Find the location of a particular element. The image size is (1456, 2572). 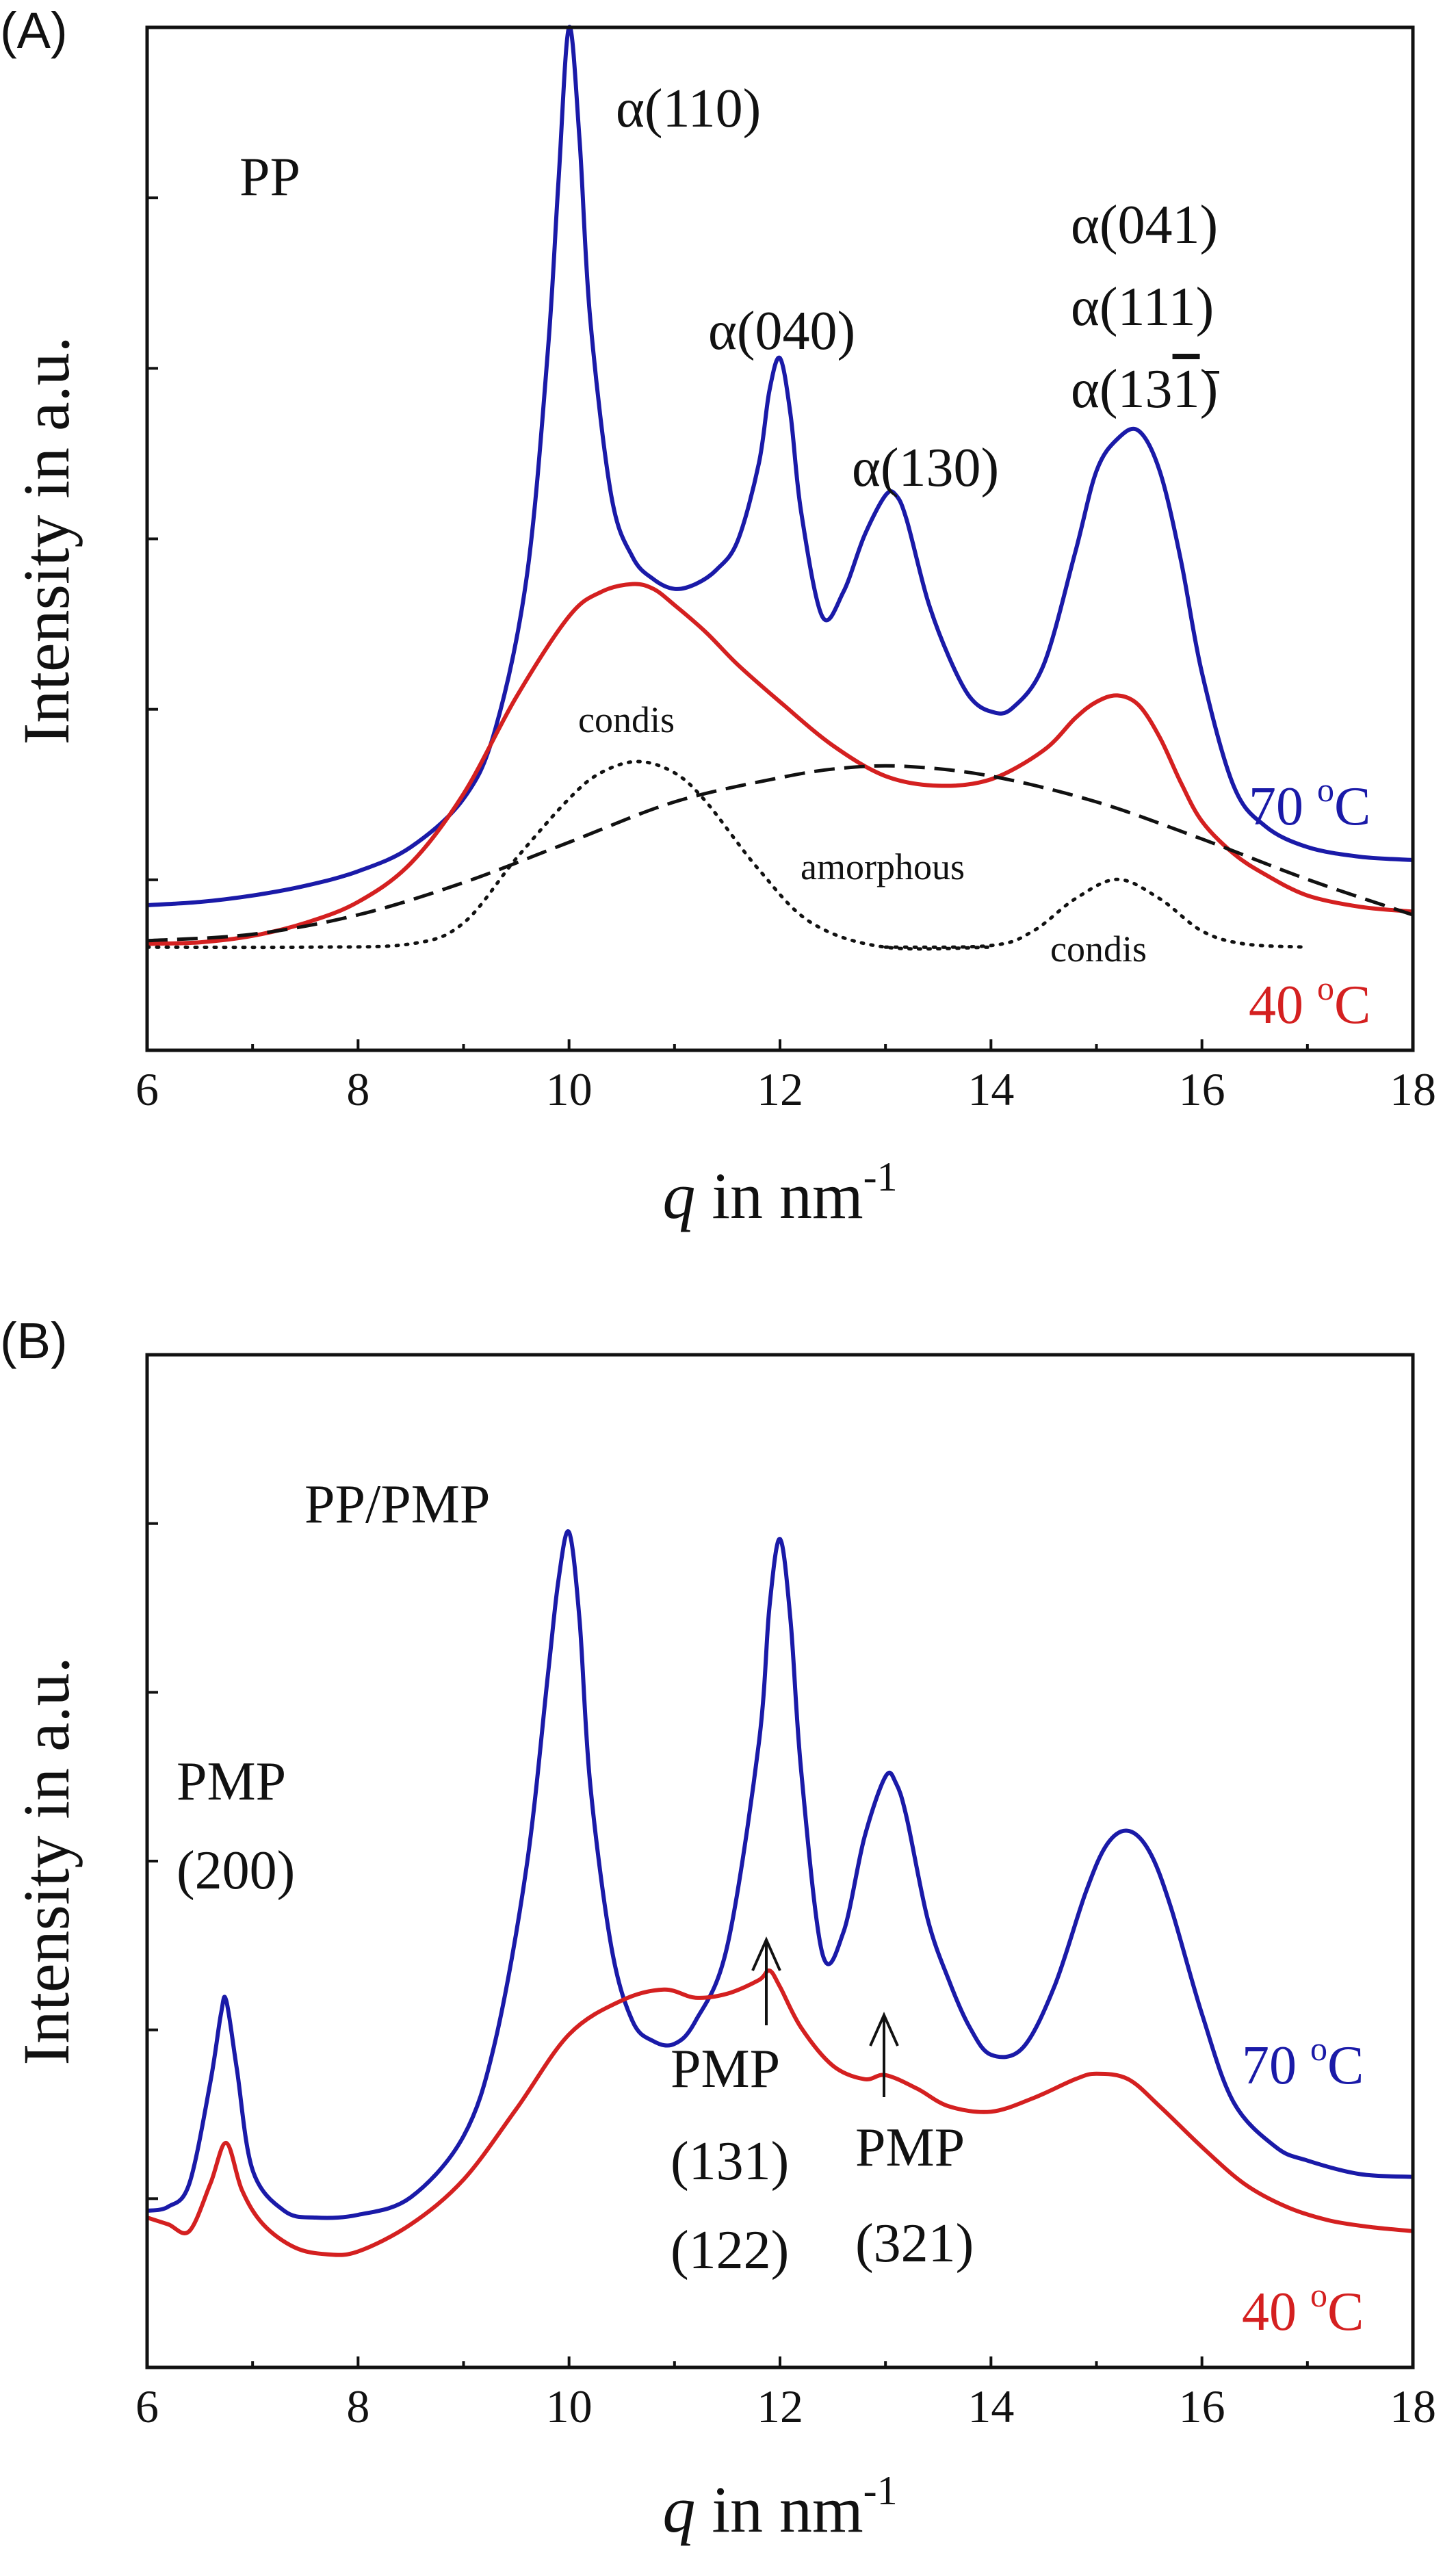

label-pmp-131-index: (131) is located at coordinates (730, 2161).